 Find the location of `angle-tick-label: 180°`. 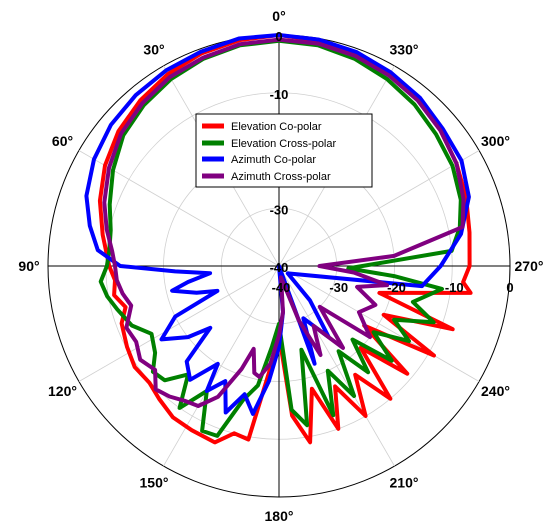

angle-tick-label: 180° is located at coordinates (279, 515).